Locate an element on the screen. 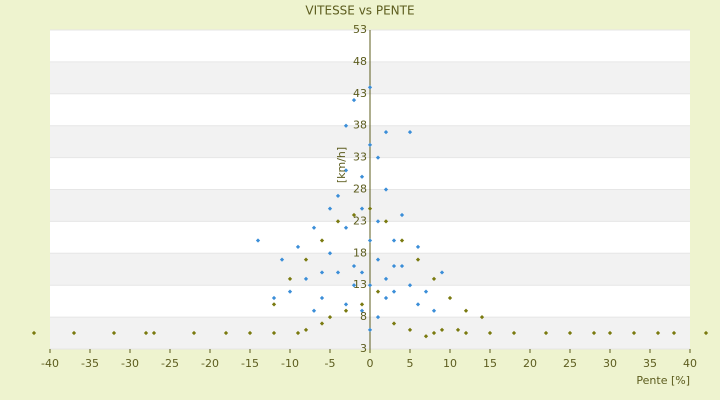  x-tick-label: 5 is located at coordinates (410, 363).